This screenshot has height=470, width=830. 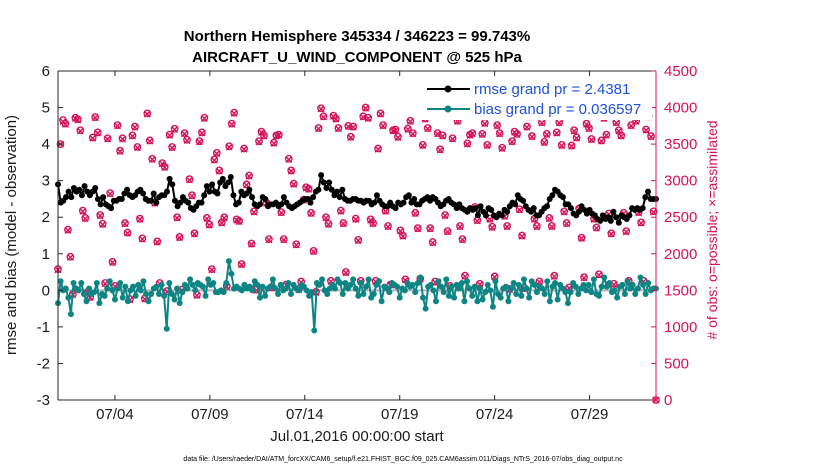 What do you see at coordinates (668, 400) in the screenshot?
I see `y-right-tick-label: 0` at bounding box center [668, 400].